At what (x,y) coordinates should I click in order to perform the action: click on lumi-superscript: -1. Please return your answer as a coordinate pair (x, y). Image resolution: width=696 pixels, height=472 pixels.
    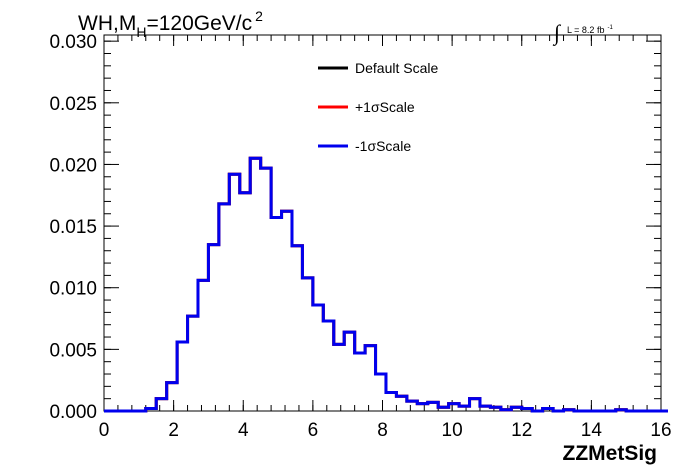
    Looking at the image, I should click on (610, 28).